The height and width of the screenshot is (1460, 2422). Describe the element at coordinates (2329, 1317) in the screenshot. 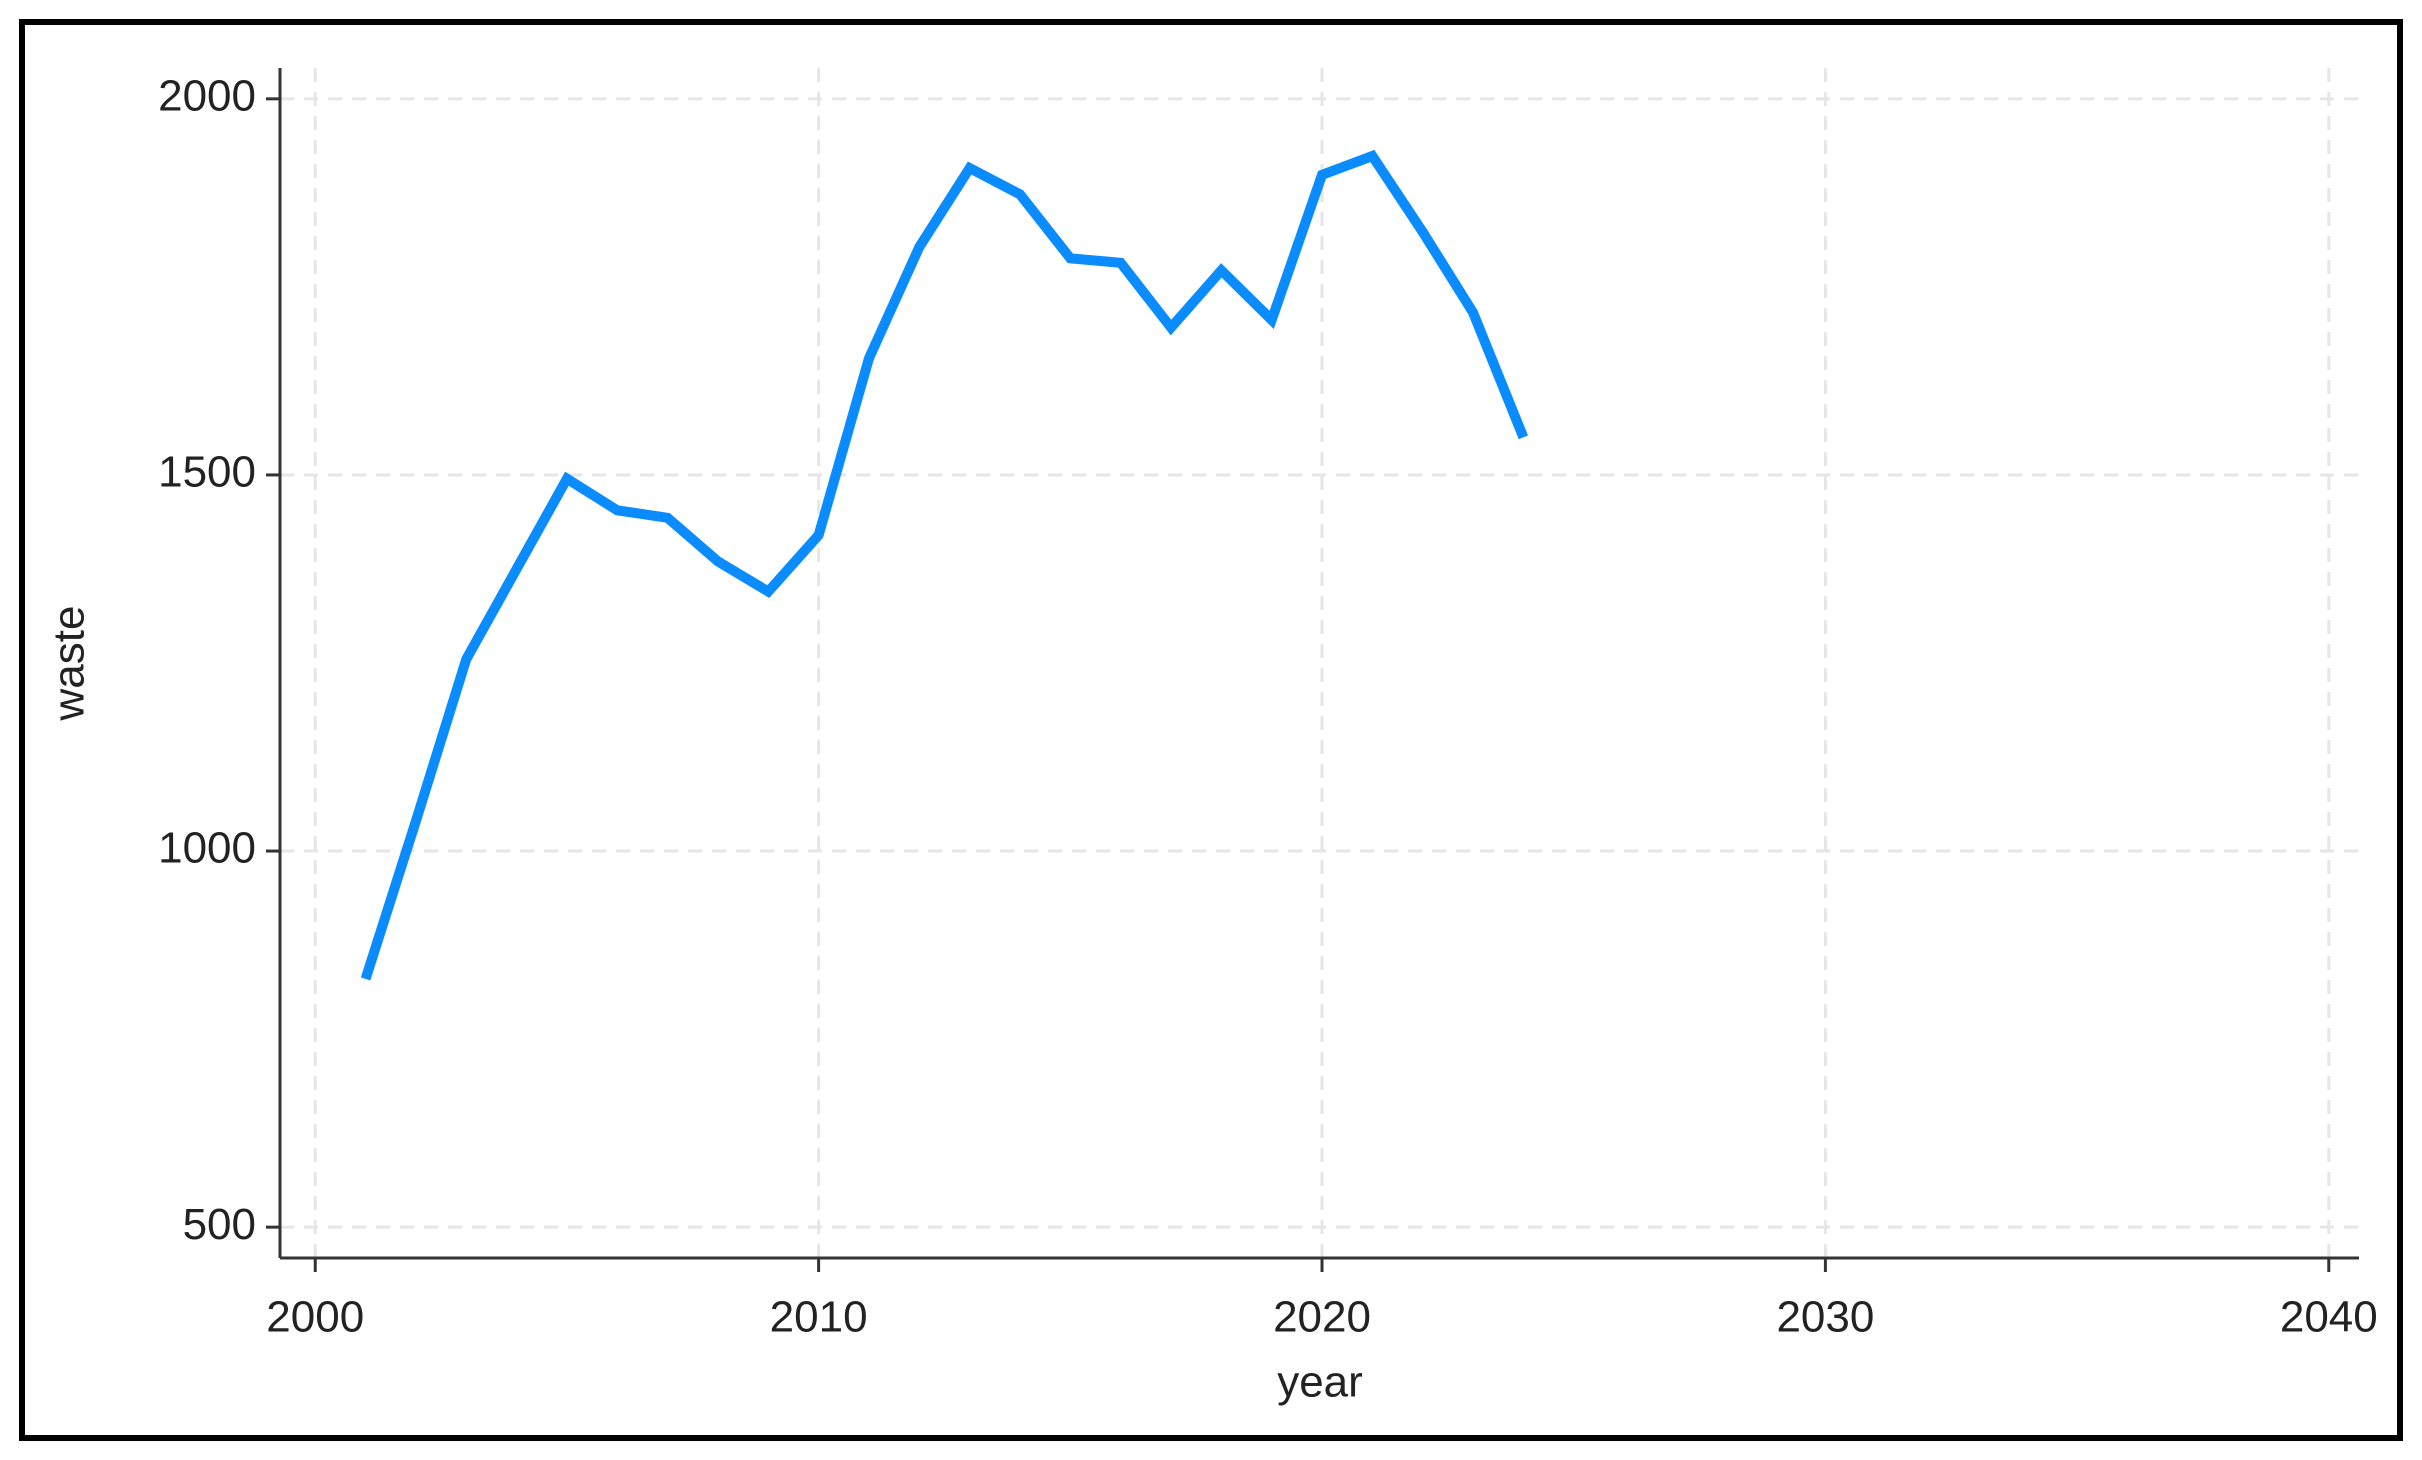

I see `x-tick-label: 2040` at that location.